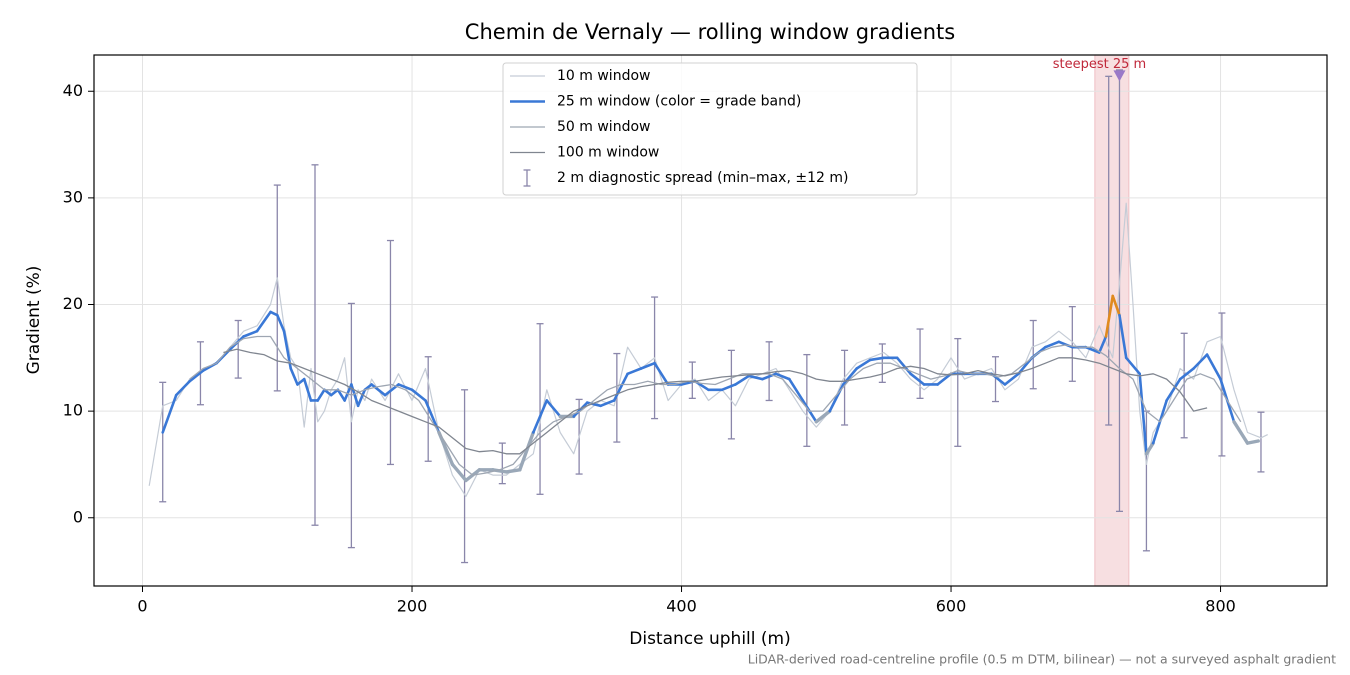  I want to click on legend-label: 25 m window (color = grade band), so click(679, 102).